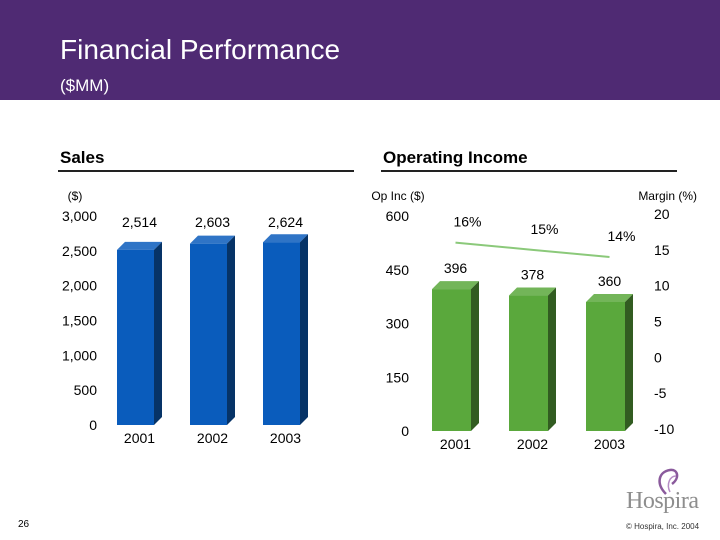 This screenshot has height=540, width=720. I want to click on sales-y-tick-label: 2,500, so click(79, 251).